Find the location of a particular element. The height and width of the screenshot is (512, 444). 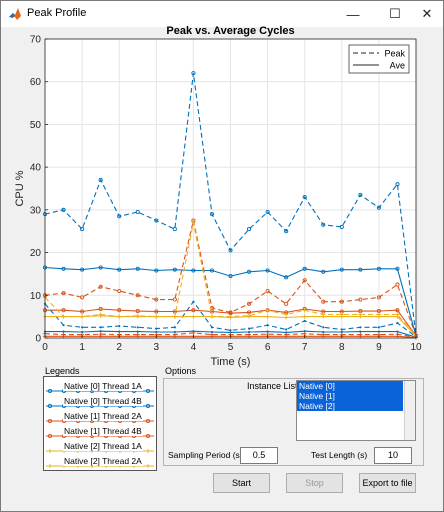

x-tick-label: 1 is located at coordinates (82, 347).